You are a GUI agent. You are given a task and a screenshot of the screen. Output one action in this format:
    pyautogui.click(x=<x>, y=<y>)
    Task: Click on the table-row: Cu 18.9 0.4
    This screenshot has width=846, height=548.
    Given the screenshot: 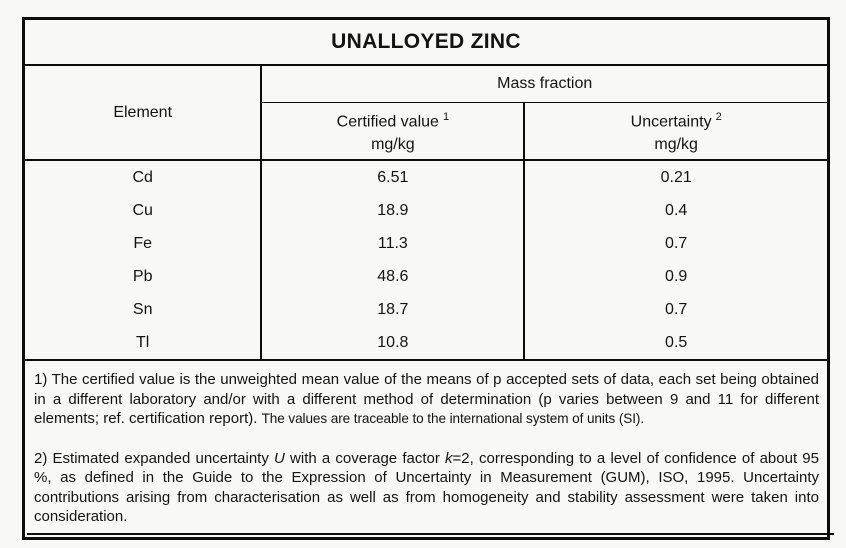 What is the action you would take?
    pyautogui.click(x=426, y=210)
    